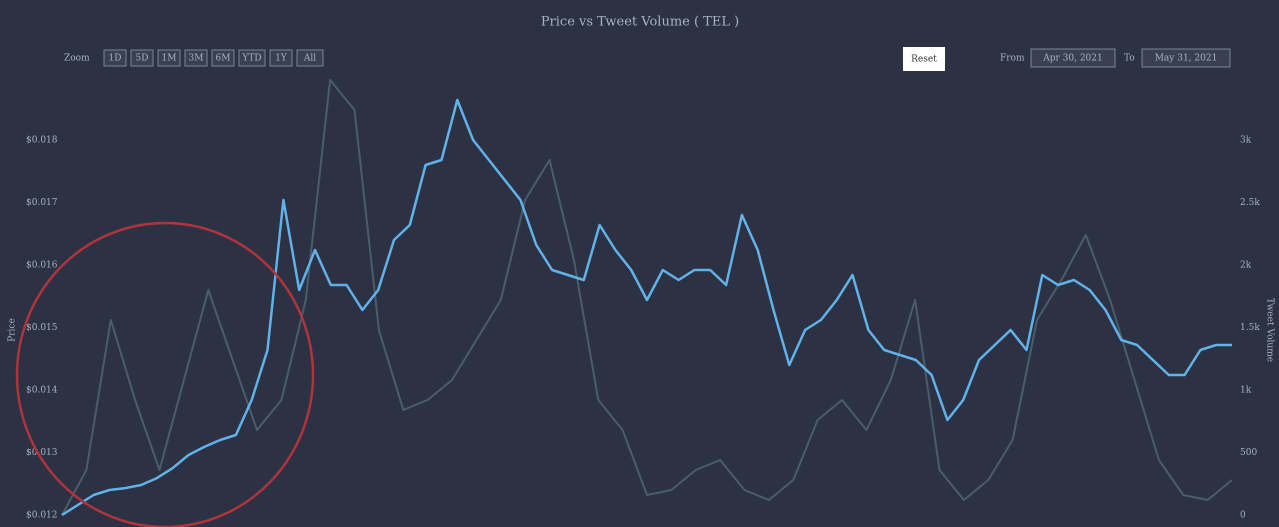  Describe the element at coordinates (1270, 330) in the screenshot. I see `y2-axis-title: Tweet Volume` at that location.